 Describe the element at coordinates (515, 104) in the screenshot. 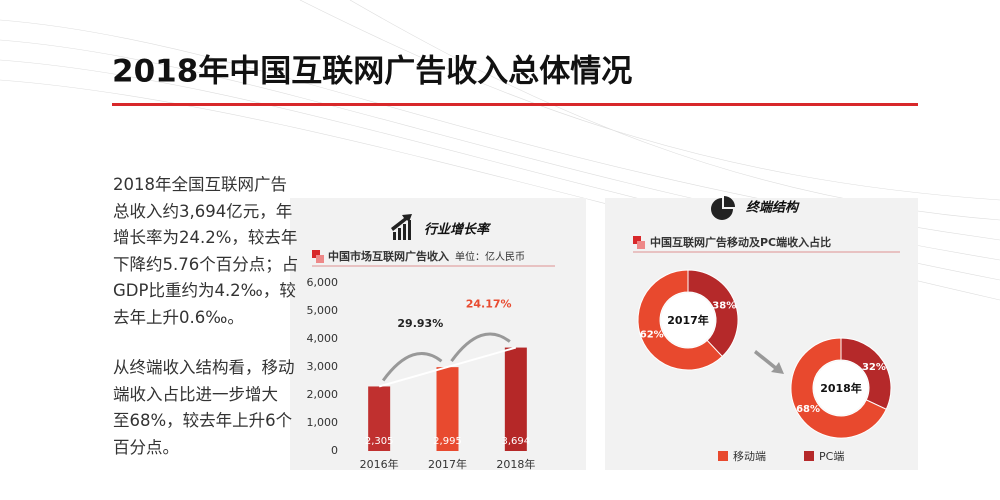

I see `title-rule` at that location.